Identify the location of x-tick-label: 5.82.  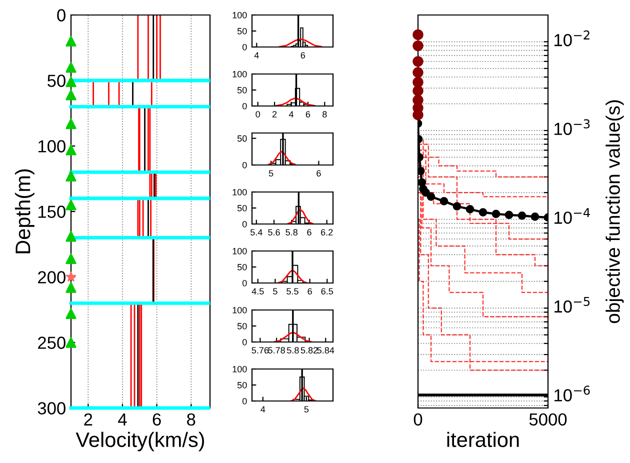
(309, 350).